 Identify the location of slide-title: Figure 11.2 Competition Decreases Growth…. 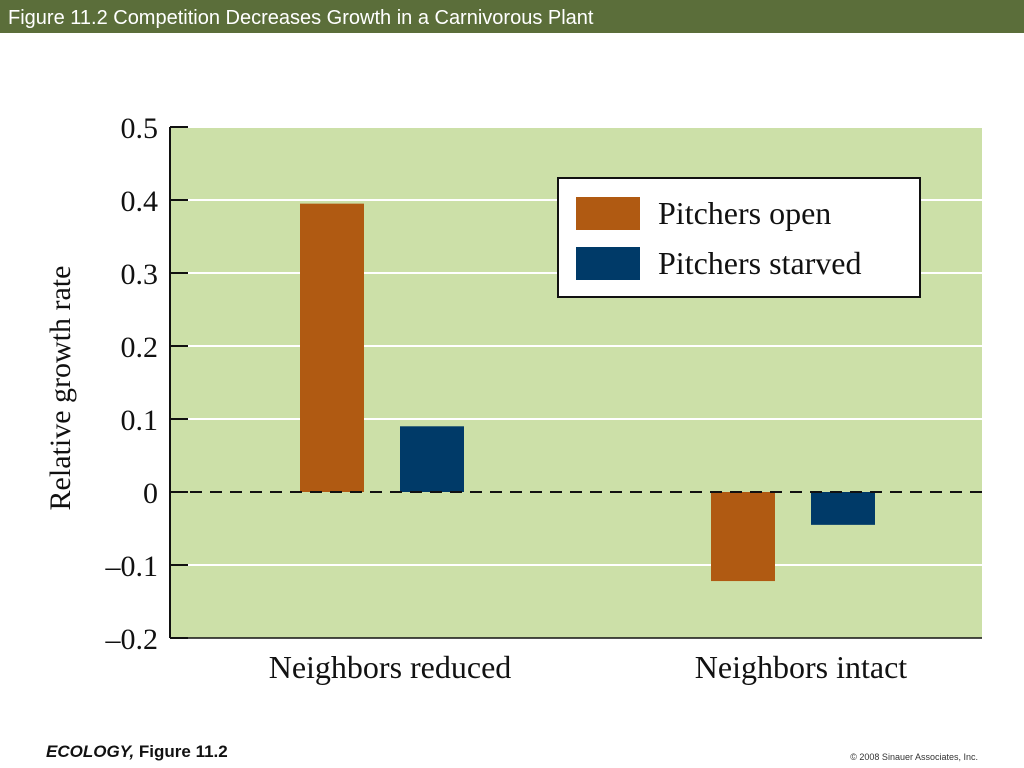
(512, 16).